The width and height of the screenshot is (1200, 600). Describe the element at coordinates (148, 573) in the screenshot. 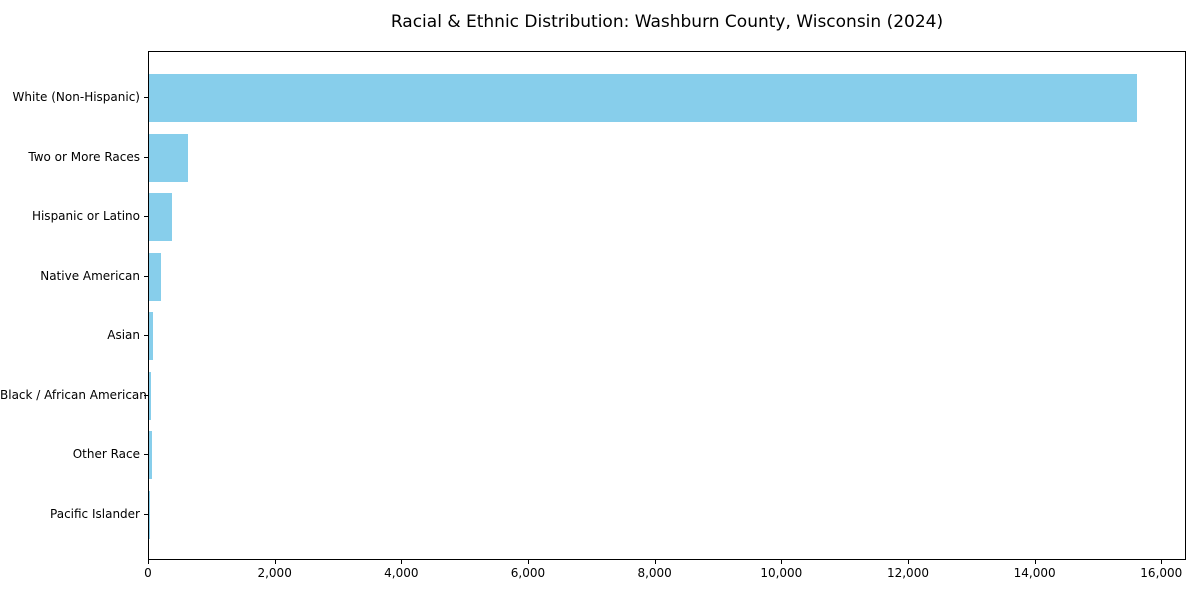

I see `x-tick-label-0: 0` at that location.